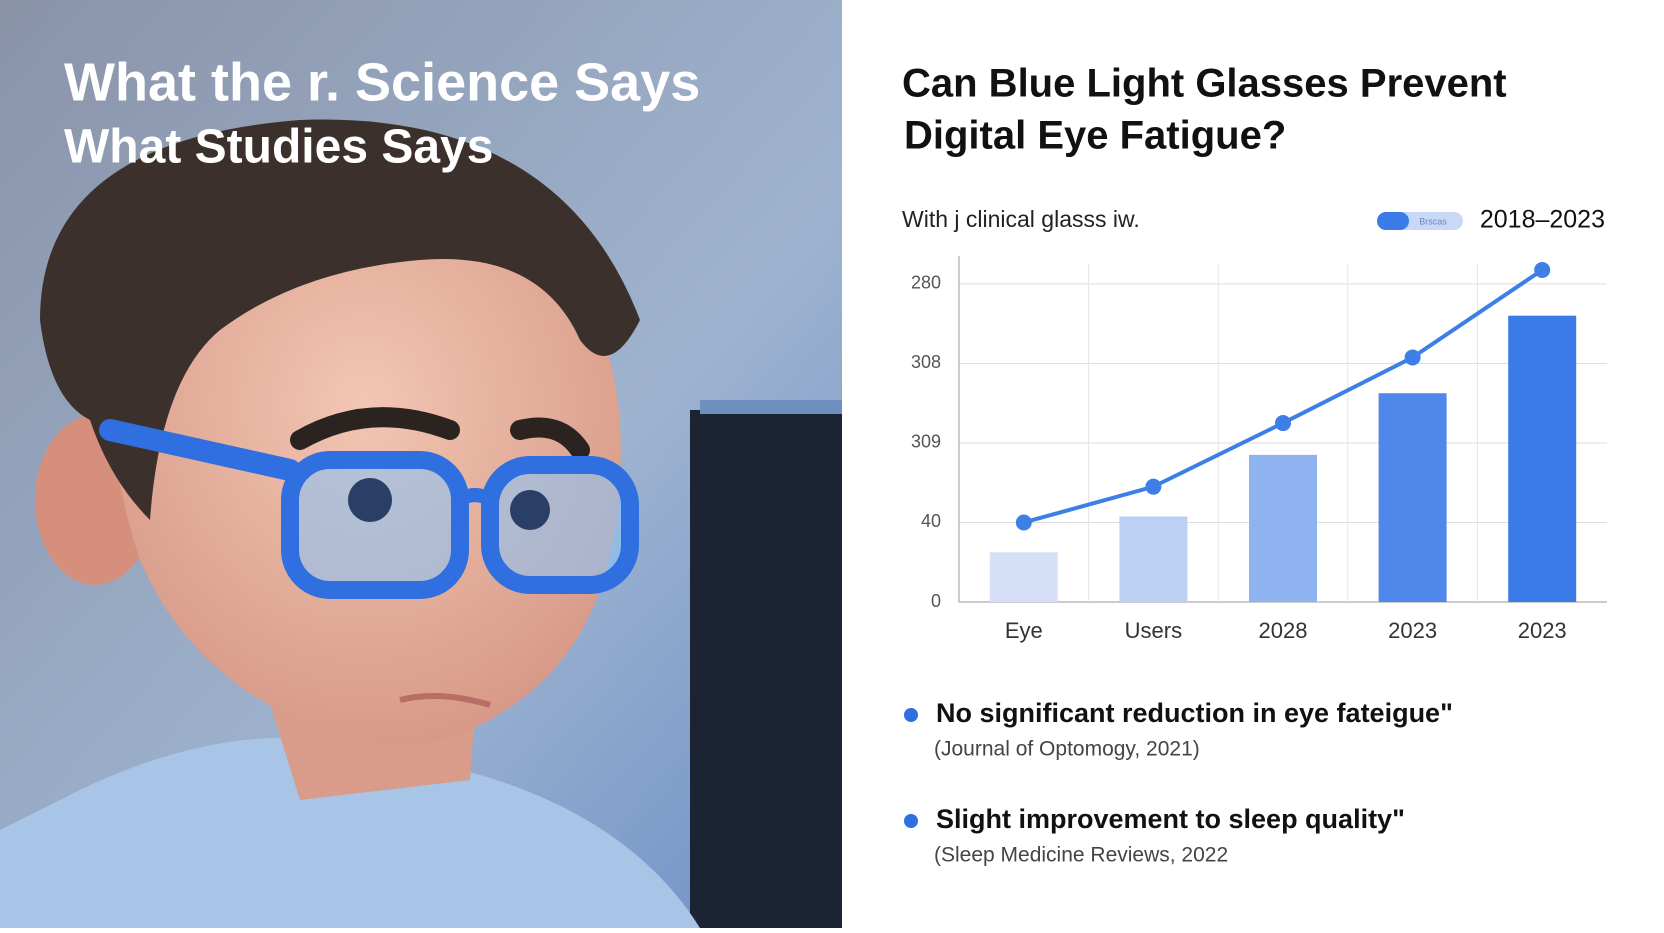  I want to click on x-tick-label: 2028, so click(1283, 630).